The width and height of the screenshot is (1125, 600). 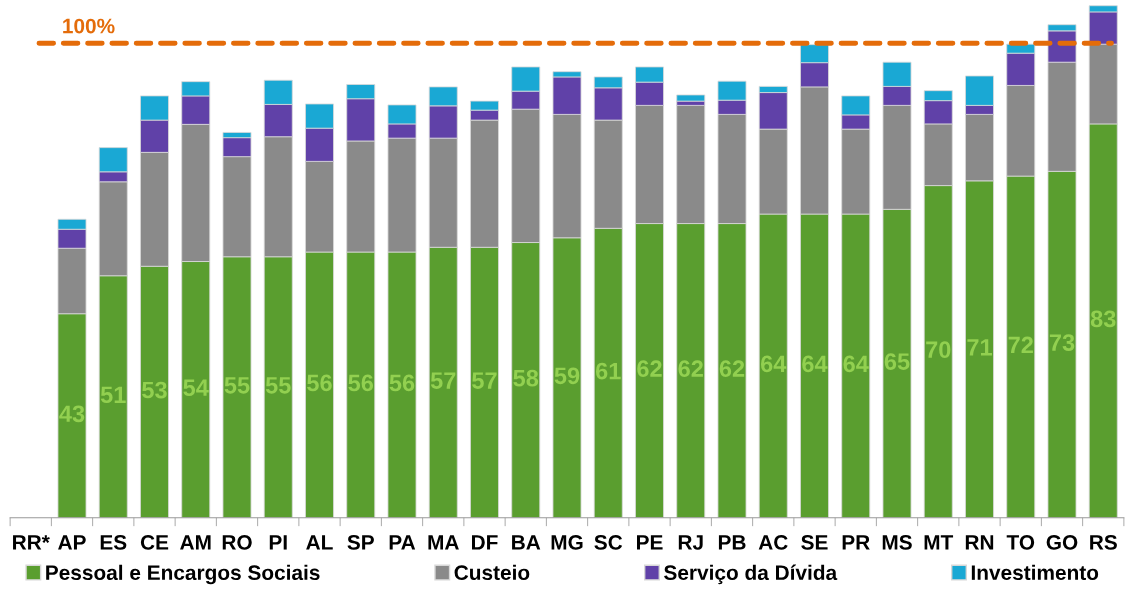 What do you see at coordinates (751, 574) in the screenshot?
I see `legend-label: Serviço da Dívida` at bounding box center [751, 574].